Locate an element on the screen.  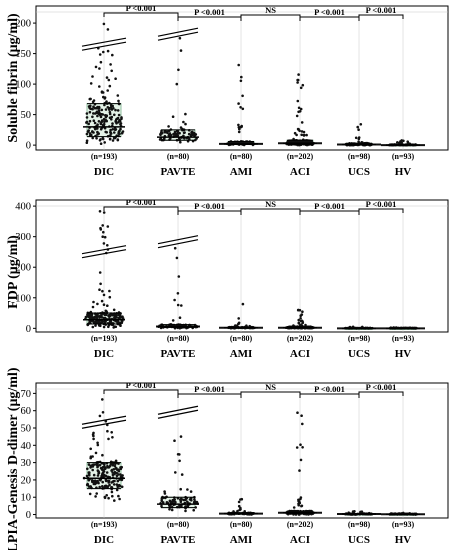
category-label: UCS is located at coordinates (359, 540).